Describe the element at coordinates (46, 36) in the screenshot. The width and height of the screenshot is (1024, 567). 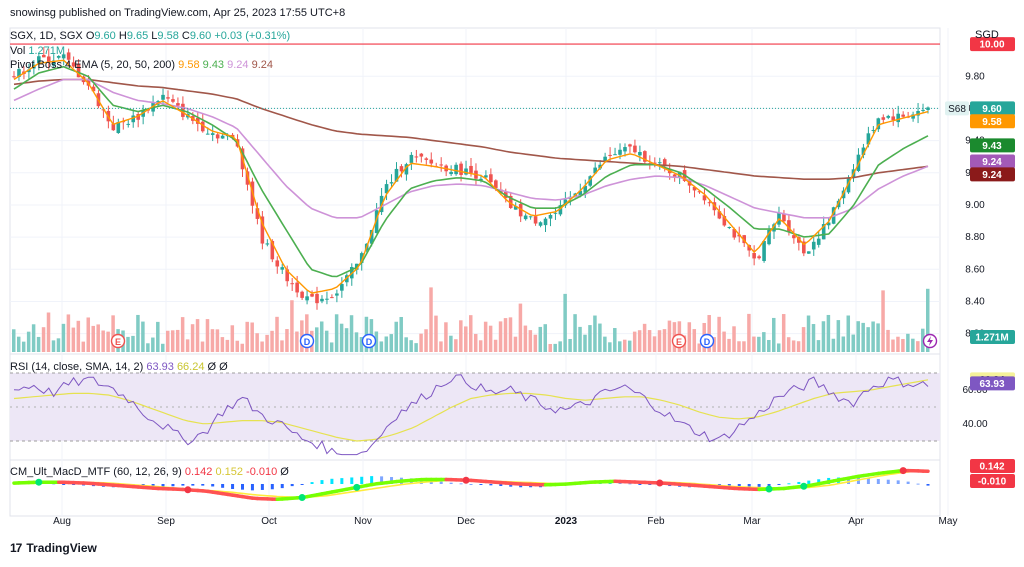
I see `symbol-label: SGX, 1D, SGX` at that location.